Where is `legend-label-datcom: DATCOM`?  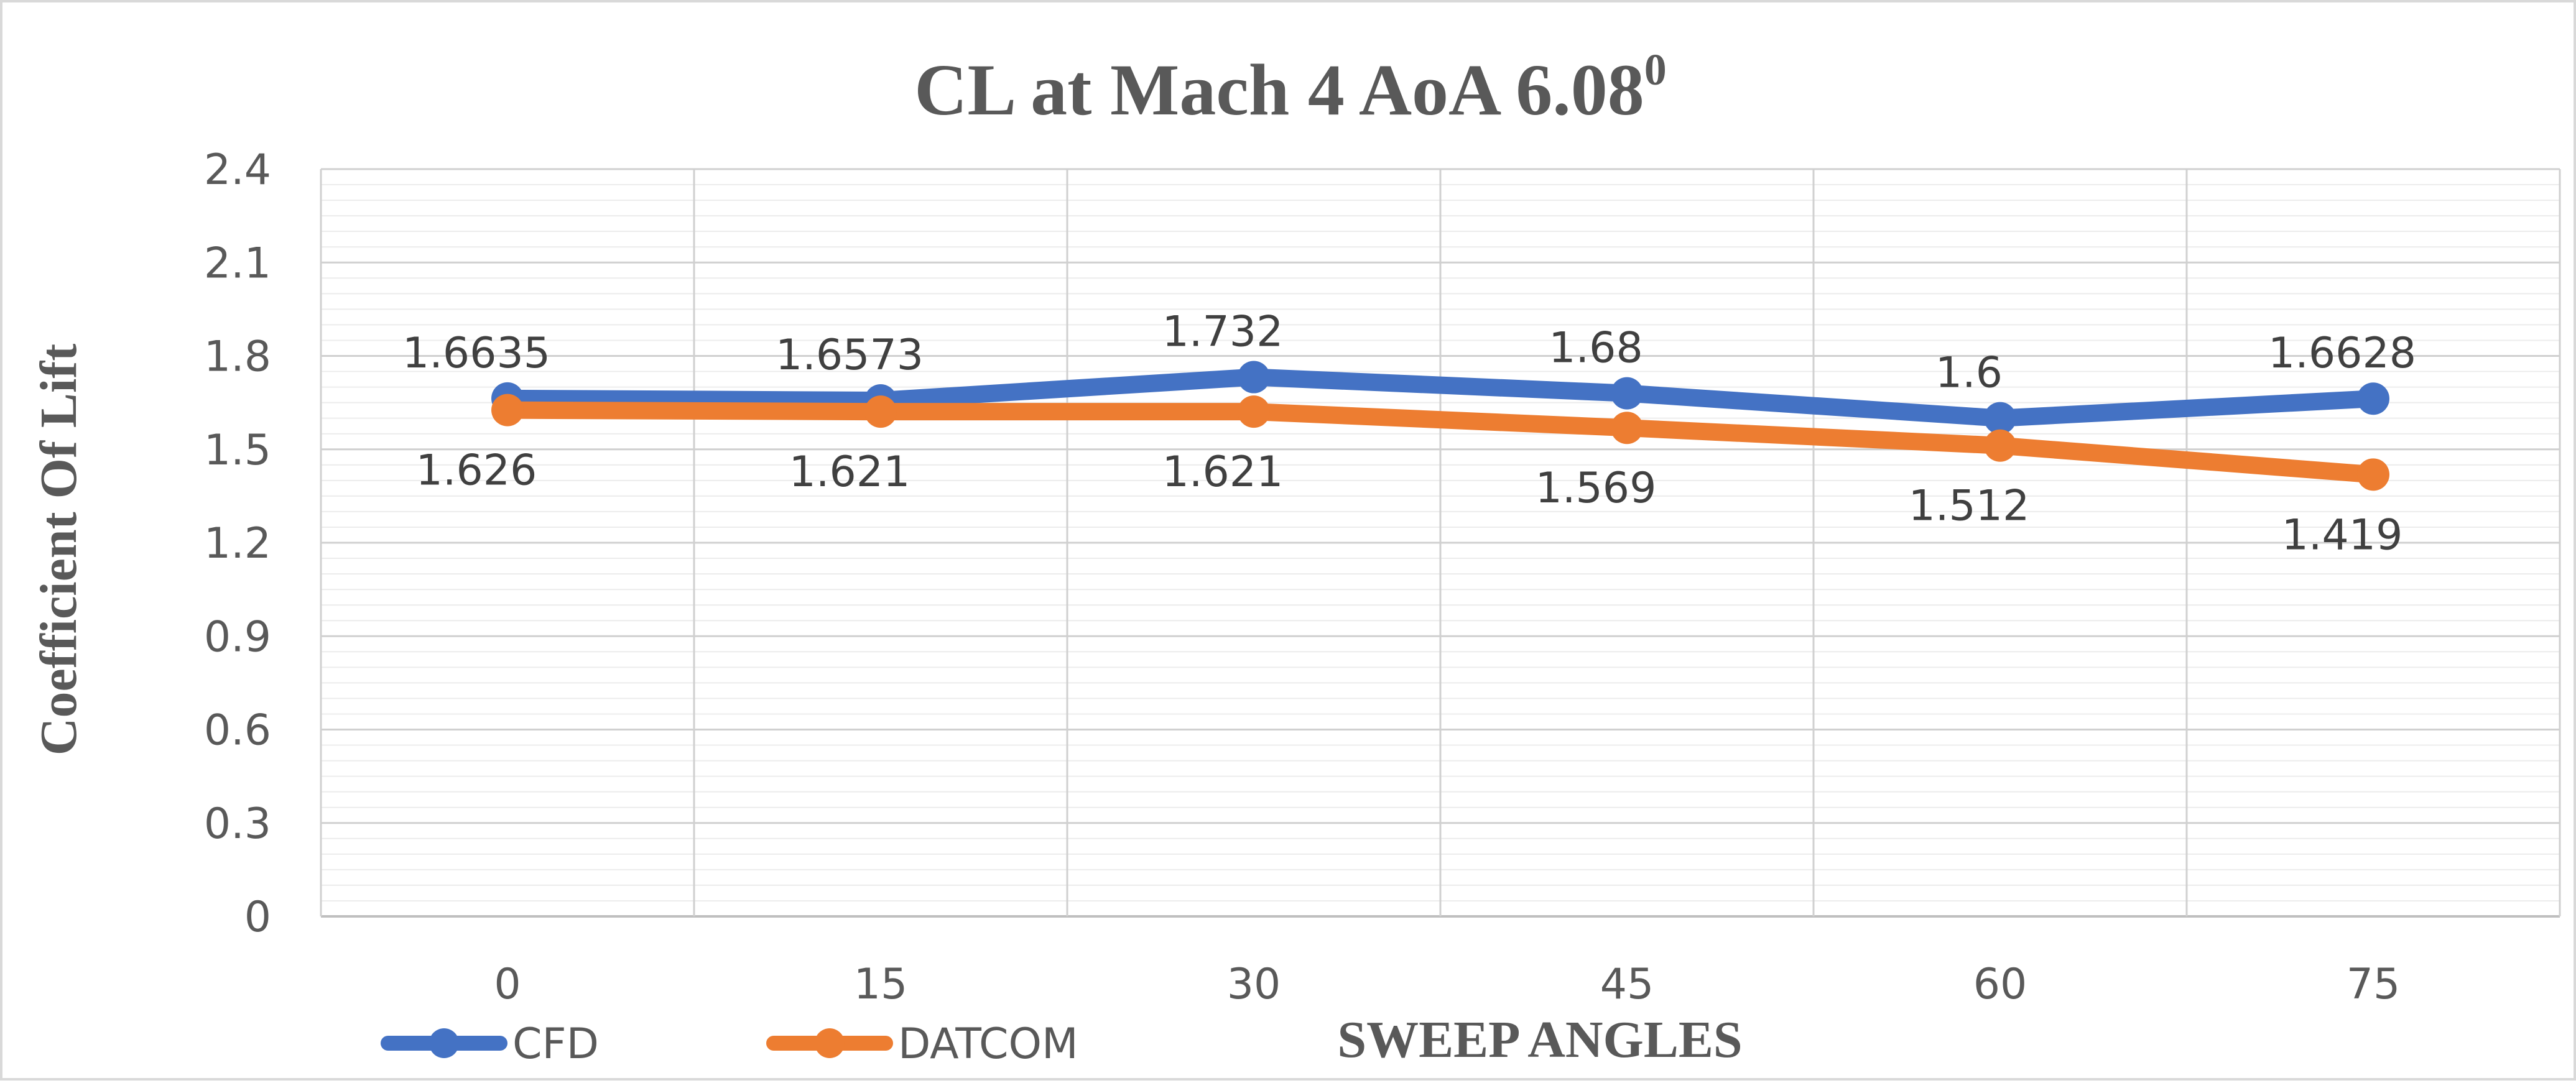
legend-label-datcom: DATCOM is located at coordinates (988, 1044).